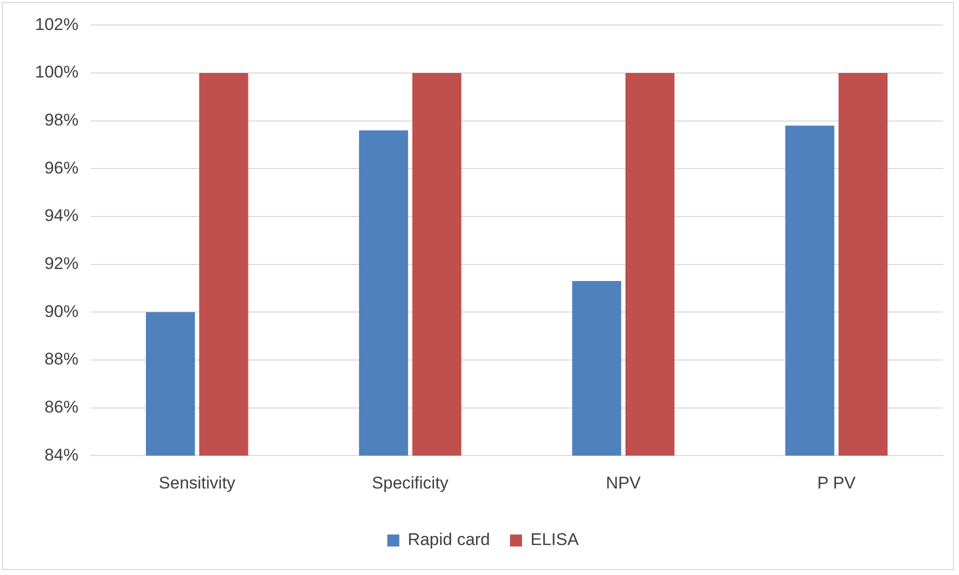  I want to click on legend-label: Rapid card, so click(449, 540).